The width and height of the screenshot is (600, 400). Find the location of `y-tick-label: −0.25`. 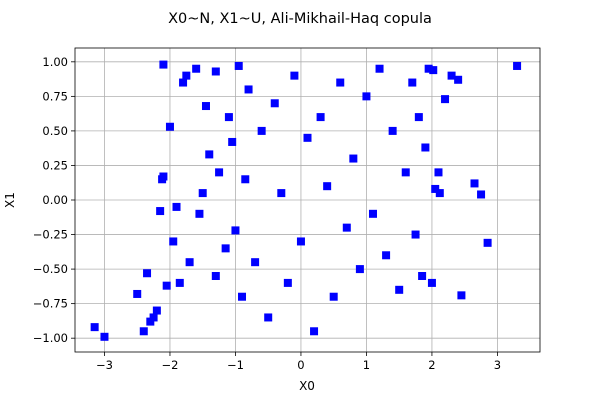

y-tick-label: −0.25 is located at coordinates (50, 235).